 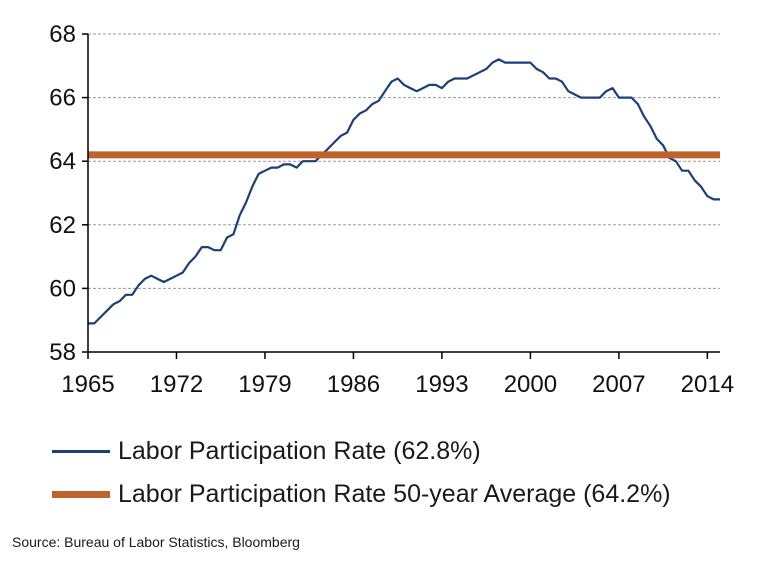 I want to click on x-axis-ticks: 1965 1972 1979 1986 1993 2000 2007 2014, so click(x=397, y=375).